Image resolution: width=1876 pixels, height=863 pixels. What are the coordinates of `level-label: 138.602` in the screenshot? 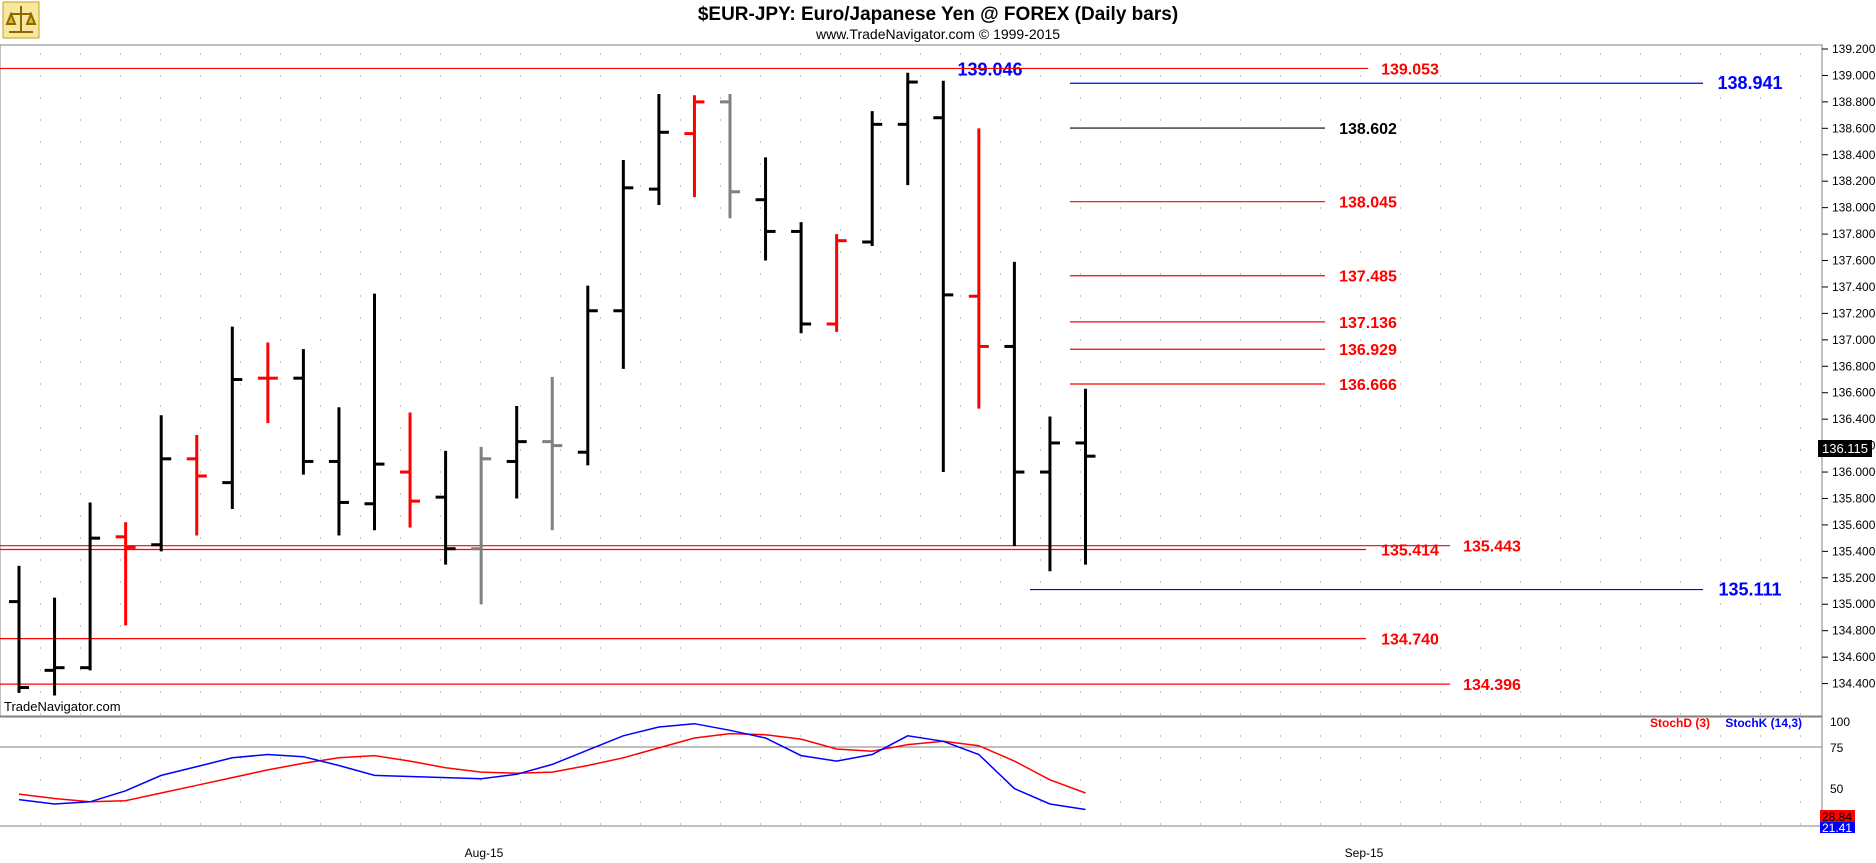 It's located at (1368, 129).